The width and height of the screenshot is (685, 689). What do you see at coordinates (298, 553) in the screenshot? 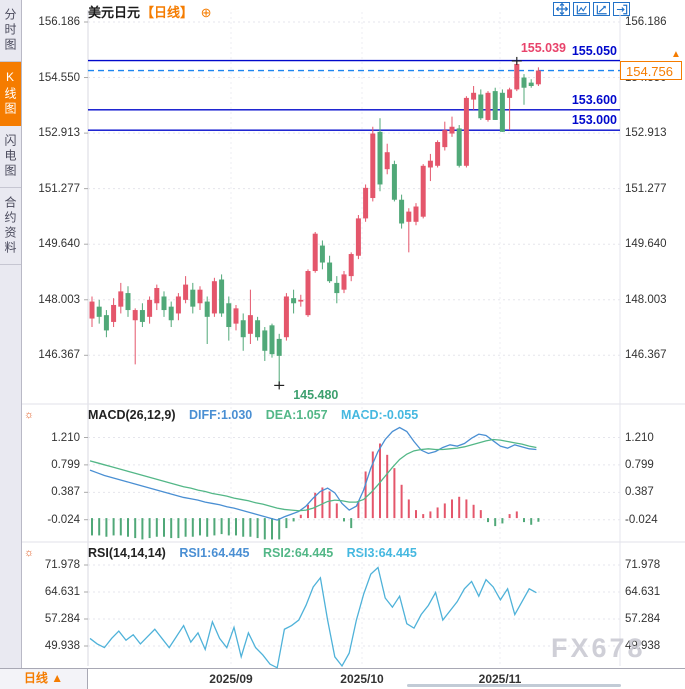
I see `rsi2-value: RSI2:64.445` at bounding box center [298, 553].